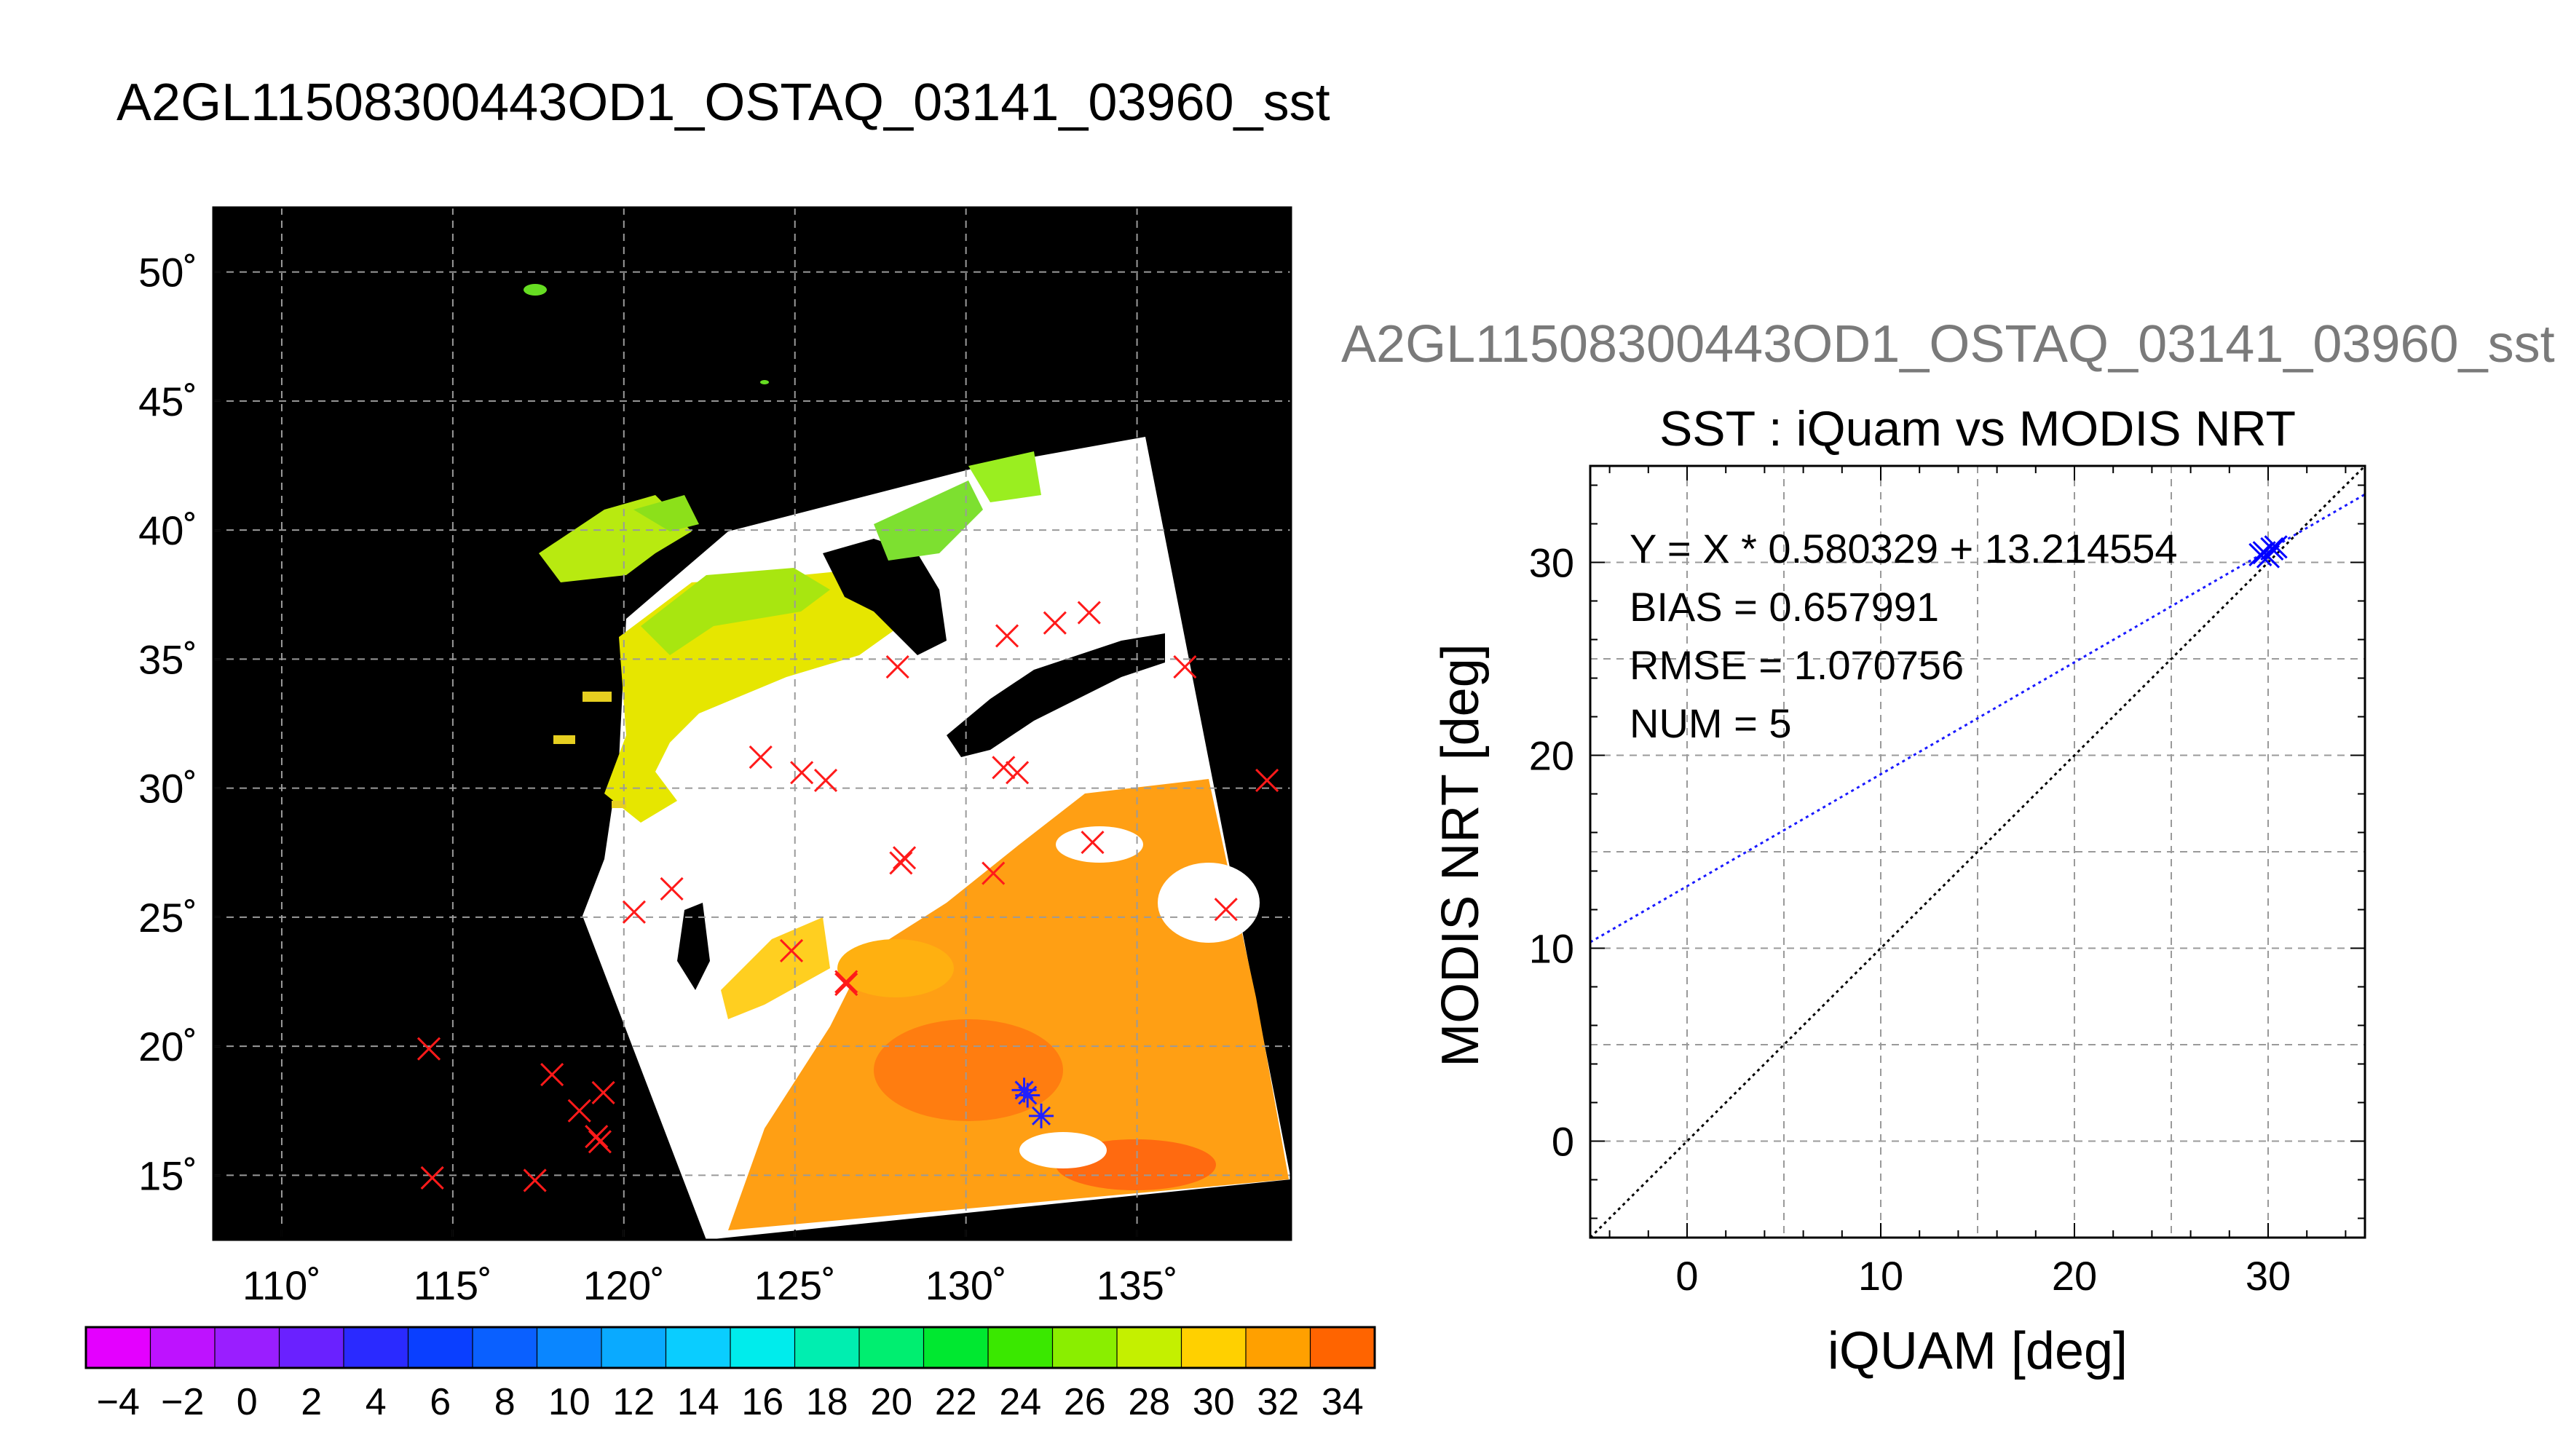 This screenshot has height=1456, width=2555. What do you see at coordinates (1343, 1402) in the screenshot?
I see `colorbar-tick-label: 34` at bounding box center [1343, 1402].